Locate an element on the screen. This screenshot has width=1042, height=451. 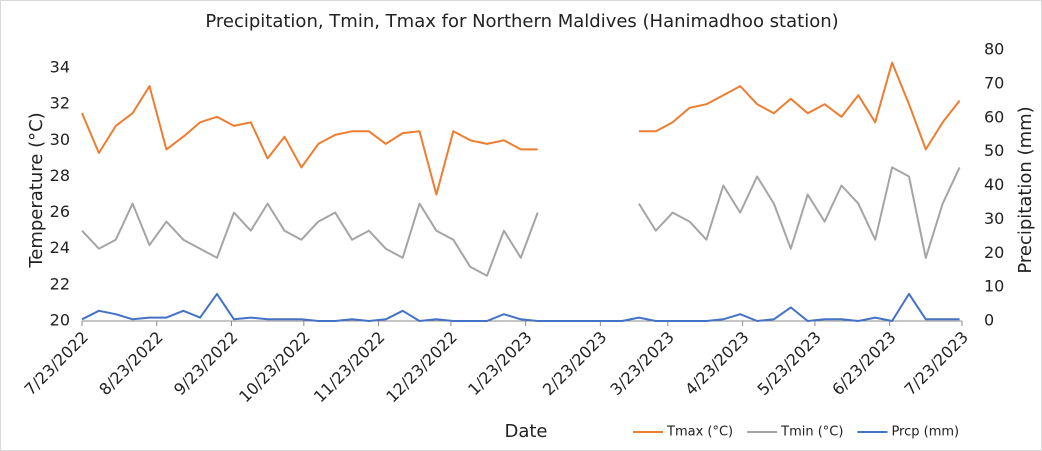
y2-tick-label: 70 is located at coordinates (994, 82).